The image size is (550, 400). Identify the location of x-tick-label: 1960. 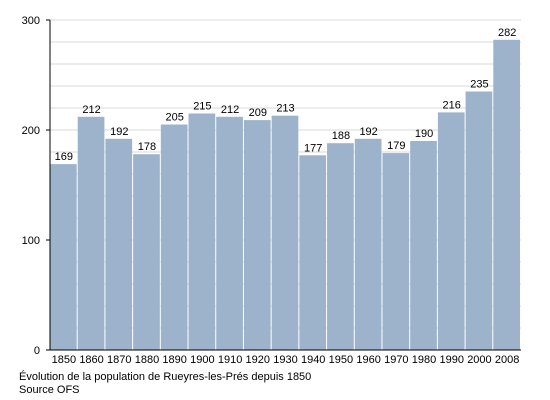
(368, 360).